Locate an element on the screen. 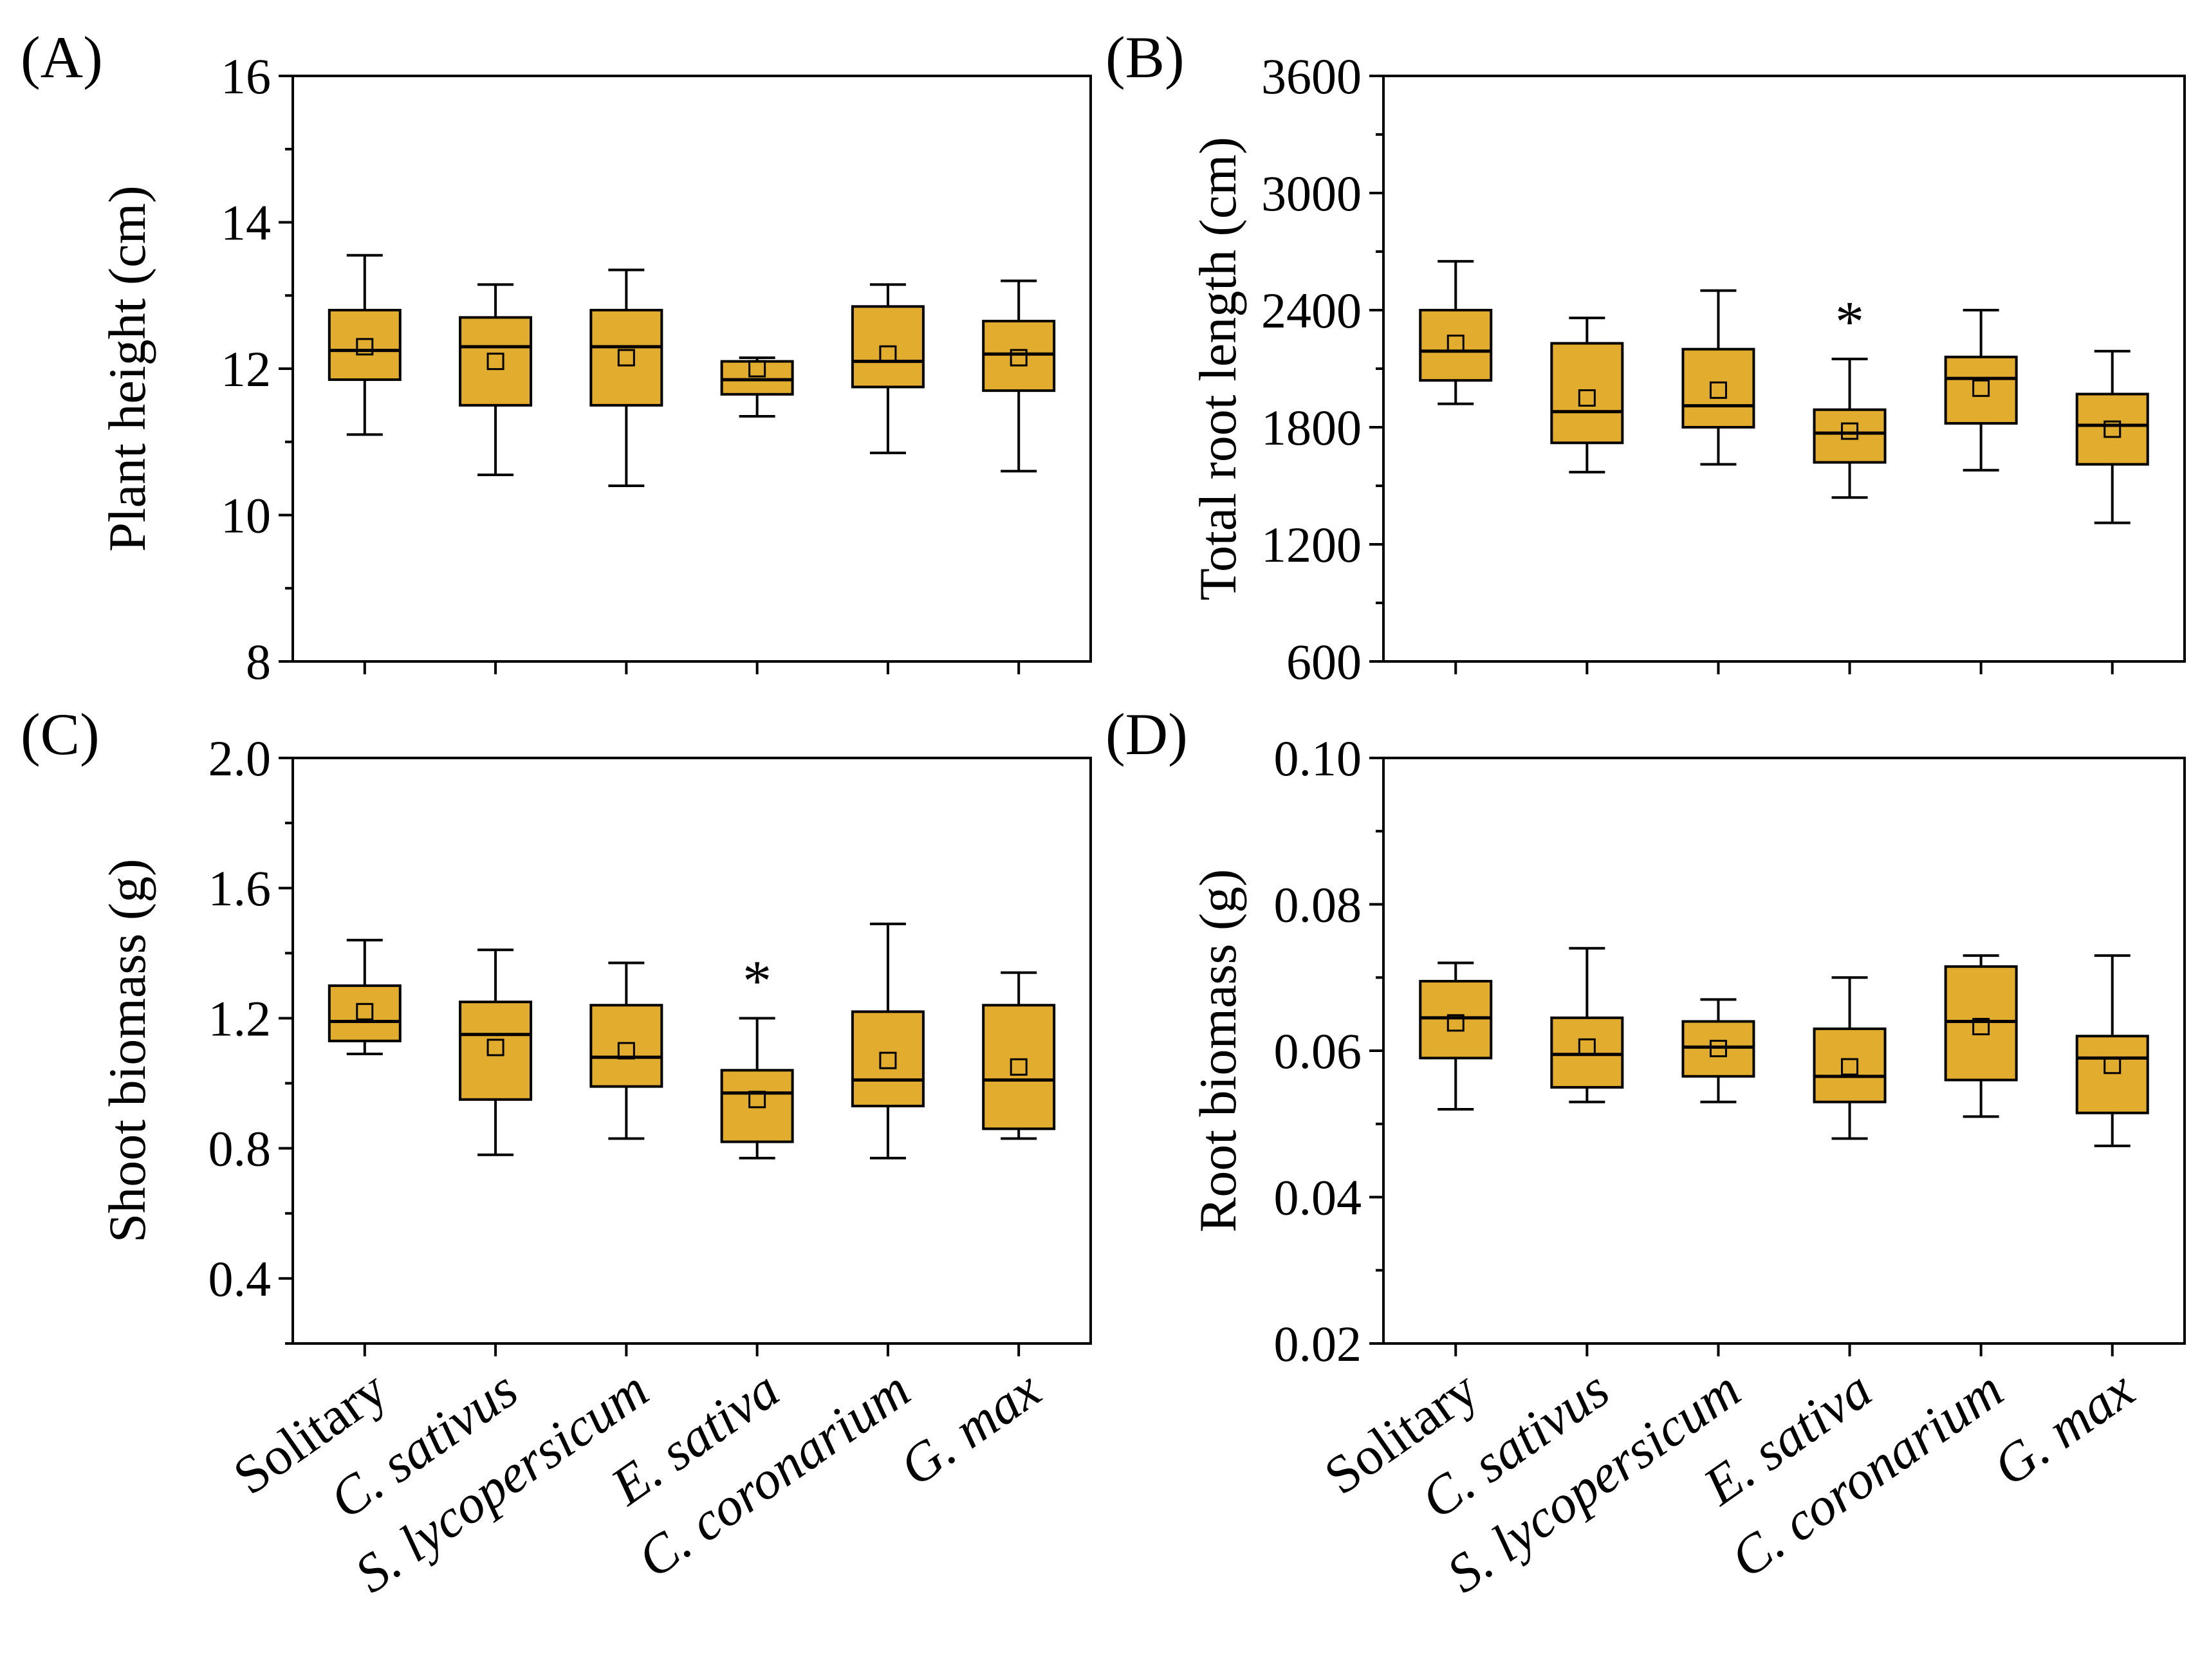 The width and height of the screenshot is (2200, 1680). y-tick-label: 2.0 is located at coordinates (240, 758).